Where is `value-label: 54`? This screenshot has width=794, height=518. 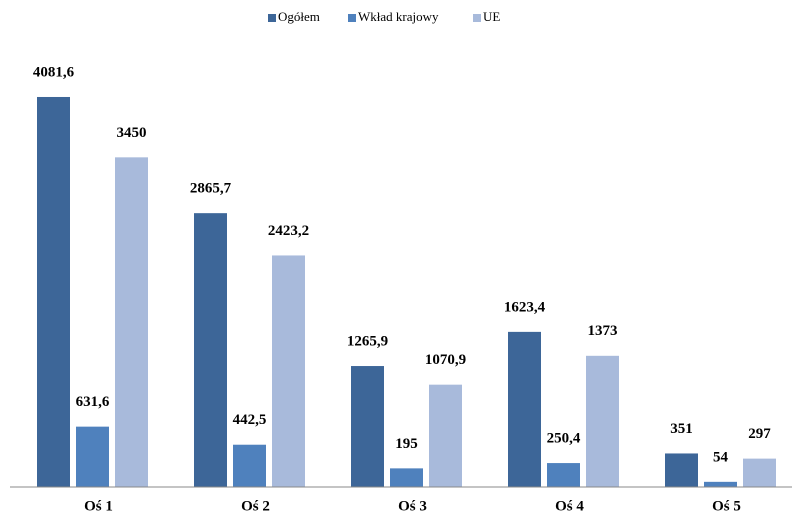 value-label: 54 is located at coordinates (721, 457).